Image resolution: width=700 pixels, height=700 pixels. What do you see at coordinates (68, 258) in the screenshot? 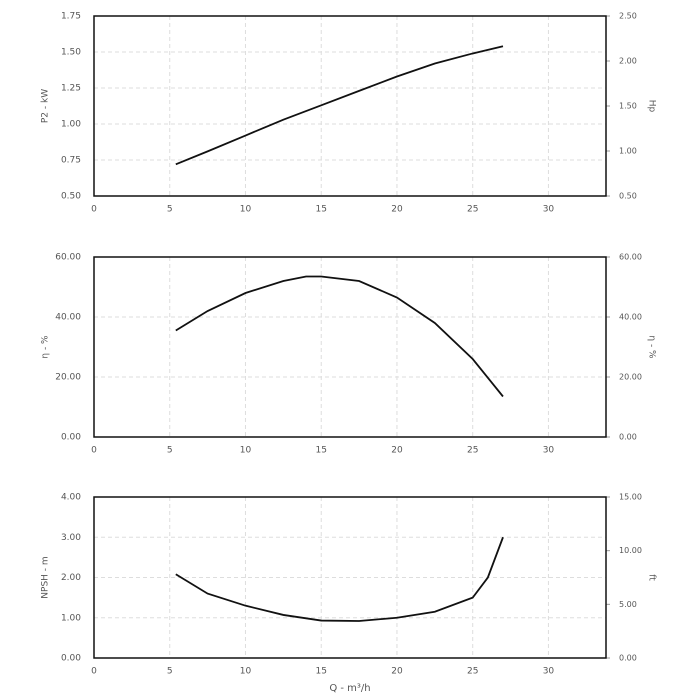
I see `y-tick-label: 60.00` at bounding box center [68, 258].